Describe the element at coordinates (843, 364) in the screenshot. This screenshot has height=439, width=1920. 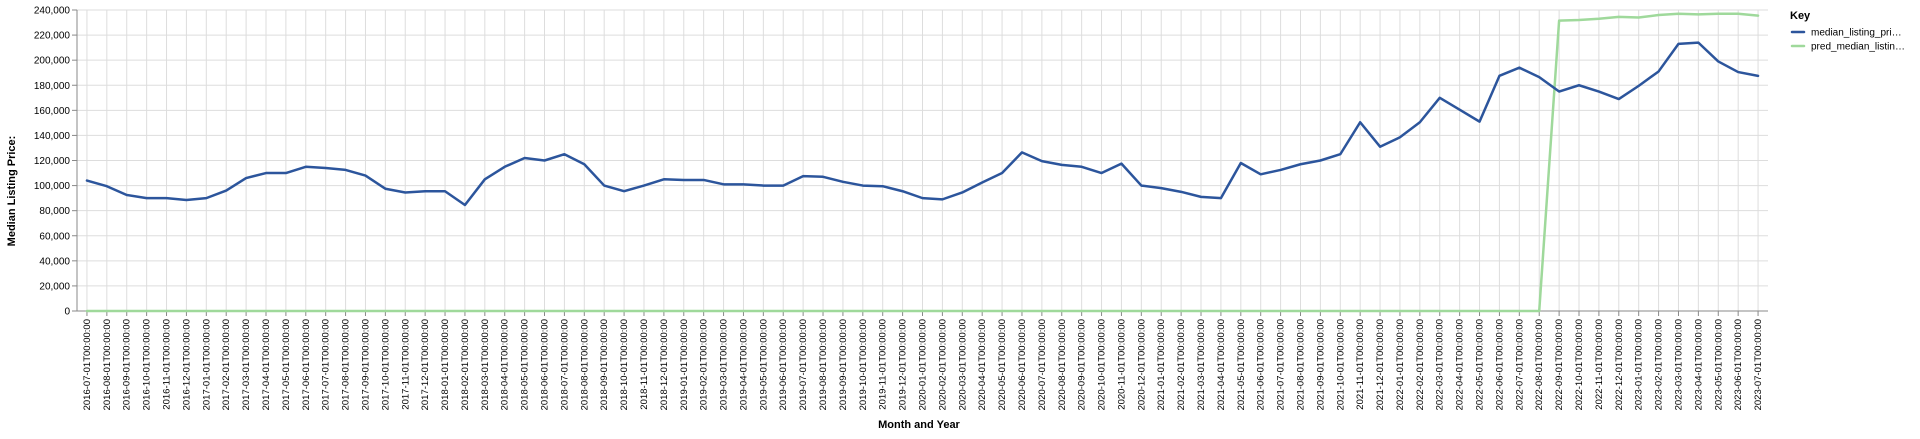
I see `x-tick-label: 2019-09-01T00:00:00` at that location.